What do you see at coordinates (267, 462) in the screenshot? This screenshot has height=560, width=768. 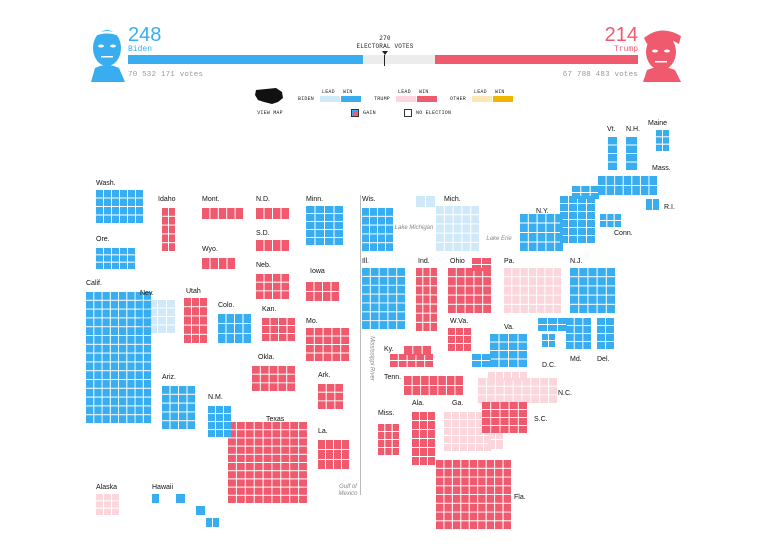 I see `state-texas` at bounding box center [267, 462].